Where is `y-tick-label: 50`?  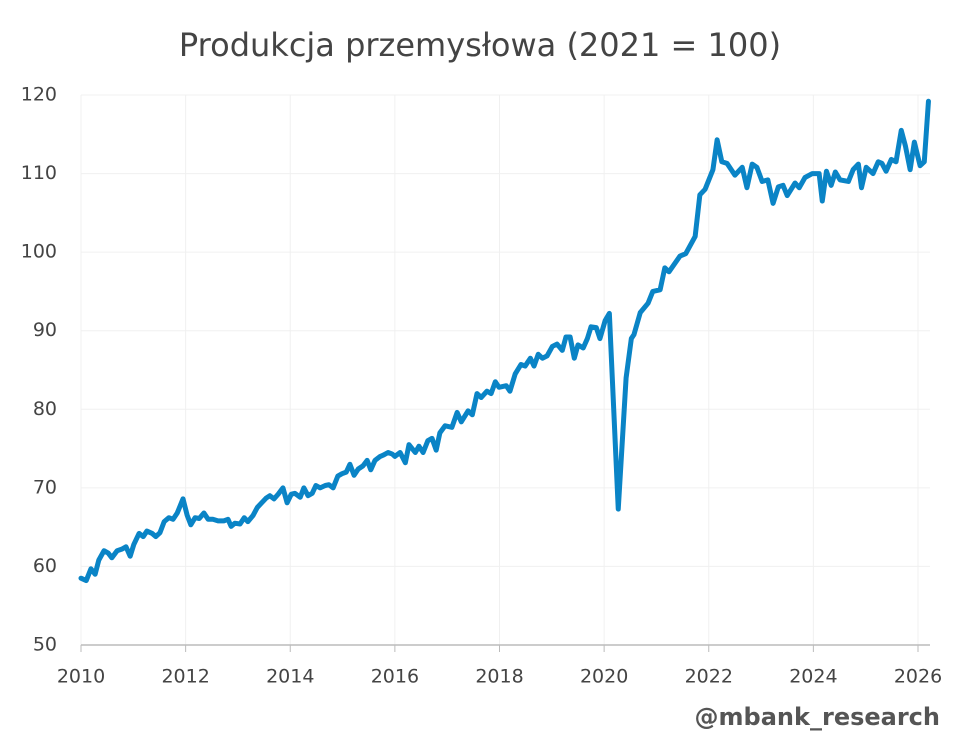 y-tick-label: 50 is located at coordinates (45, 645).